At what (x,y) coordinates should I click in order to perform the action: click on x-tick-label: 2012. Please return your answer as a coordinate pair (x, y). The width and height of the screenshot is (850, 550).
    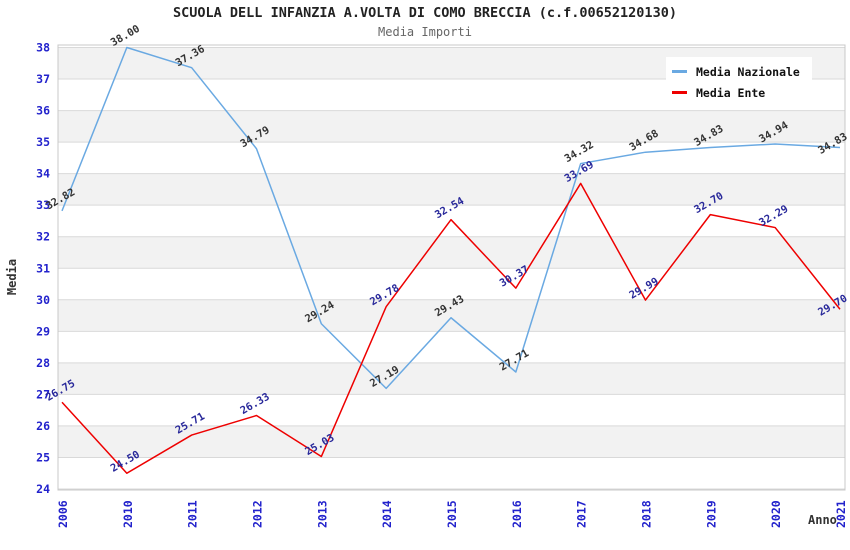
    Looking at the image, I should click on (258, 514).